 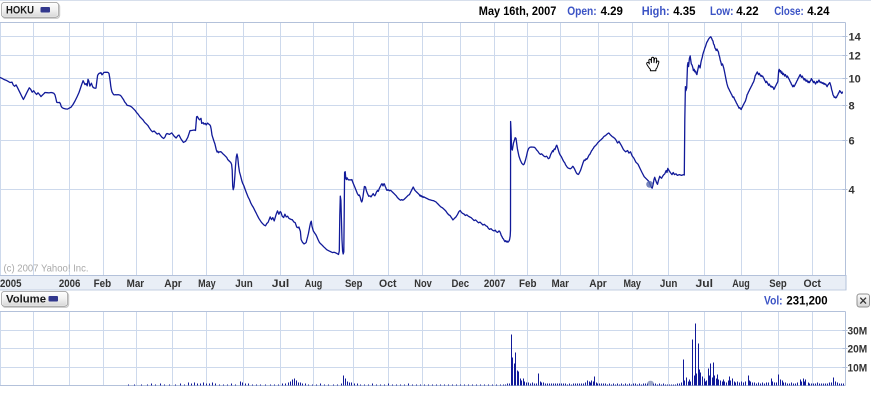 What do you see at coordinates (858, 350) in the screenshot?
I see `svg-text: 20M` at bounding box center [858, 350].